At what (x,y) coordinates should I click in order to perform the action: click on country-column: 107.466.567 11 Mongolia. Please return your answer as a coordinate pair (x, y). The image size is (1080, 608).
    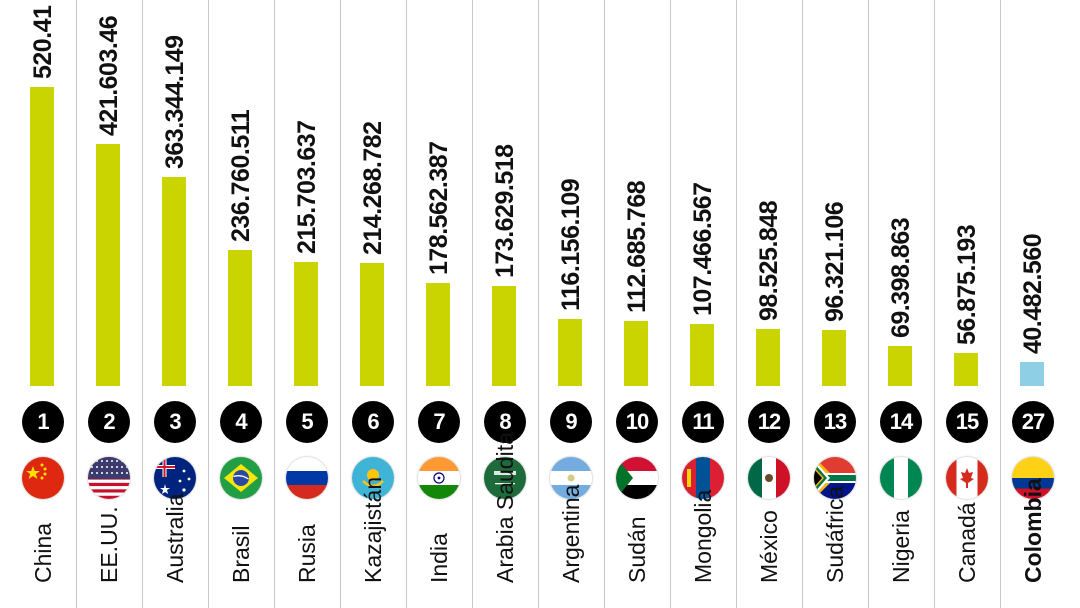
    Looking at the image, I should click on (703, 304).